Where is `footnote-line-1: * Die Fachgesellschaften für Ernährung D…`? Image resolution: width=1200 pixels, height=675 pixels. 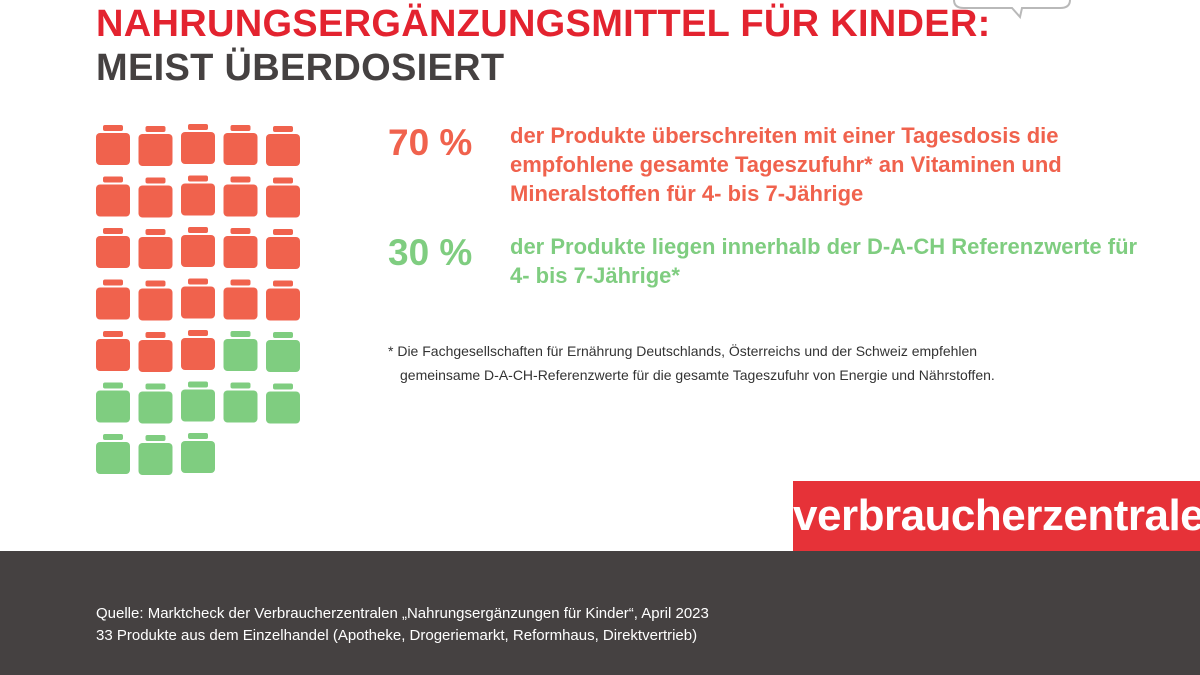 footnote-line-1: * Die Fachgesellschaften für Ernährung D… is located at coordinates (683, 351).